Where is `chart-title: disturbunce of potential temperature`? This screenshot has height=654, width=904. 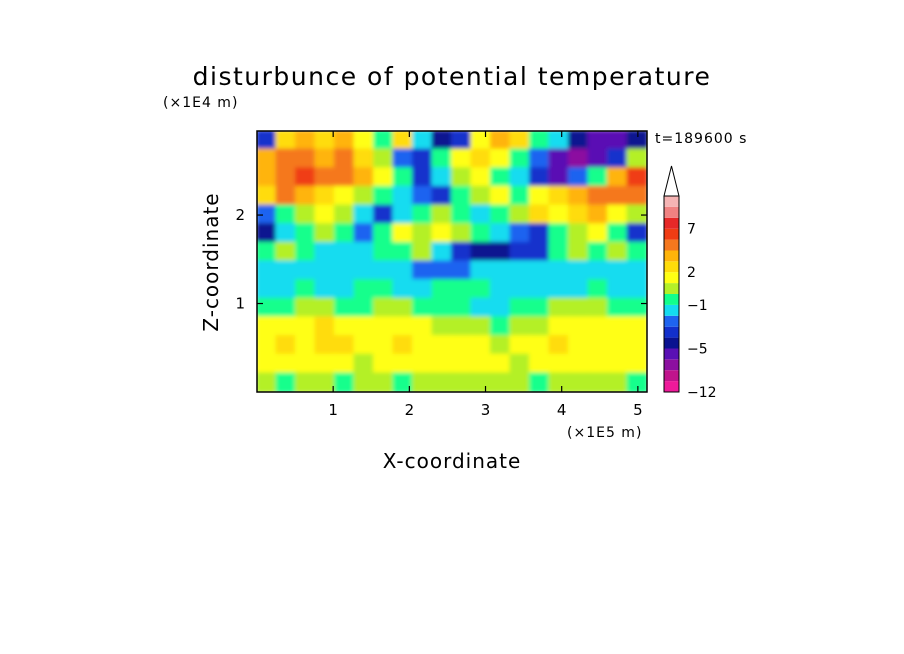
chart-title: disturbunce of potential temperature is located at coordinates (452, 76).